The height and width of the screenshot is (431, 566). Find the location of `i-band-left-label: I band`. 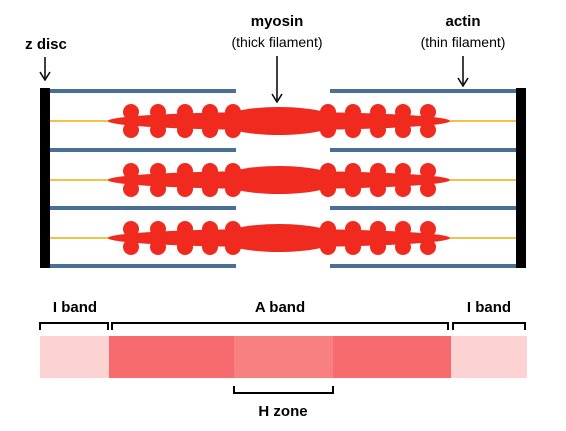

i-band-left-label: I band is located at coordinates (75, 307).